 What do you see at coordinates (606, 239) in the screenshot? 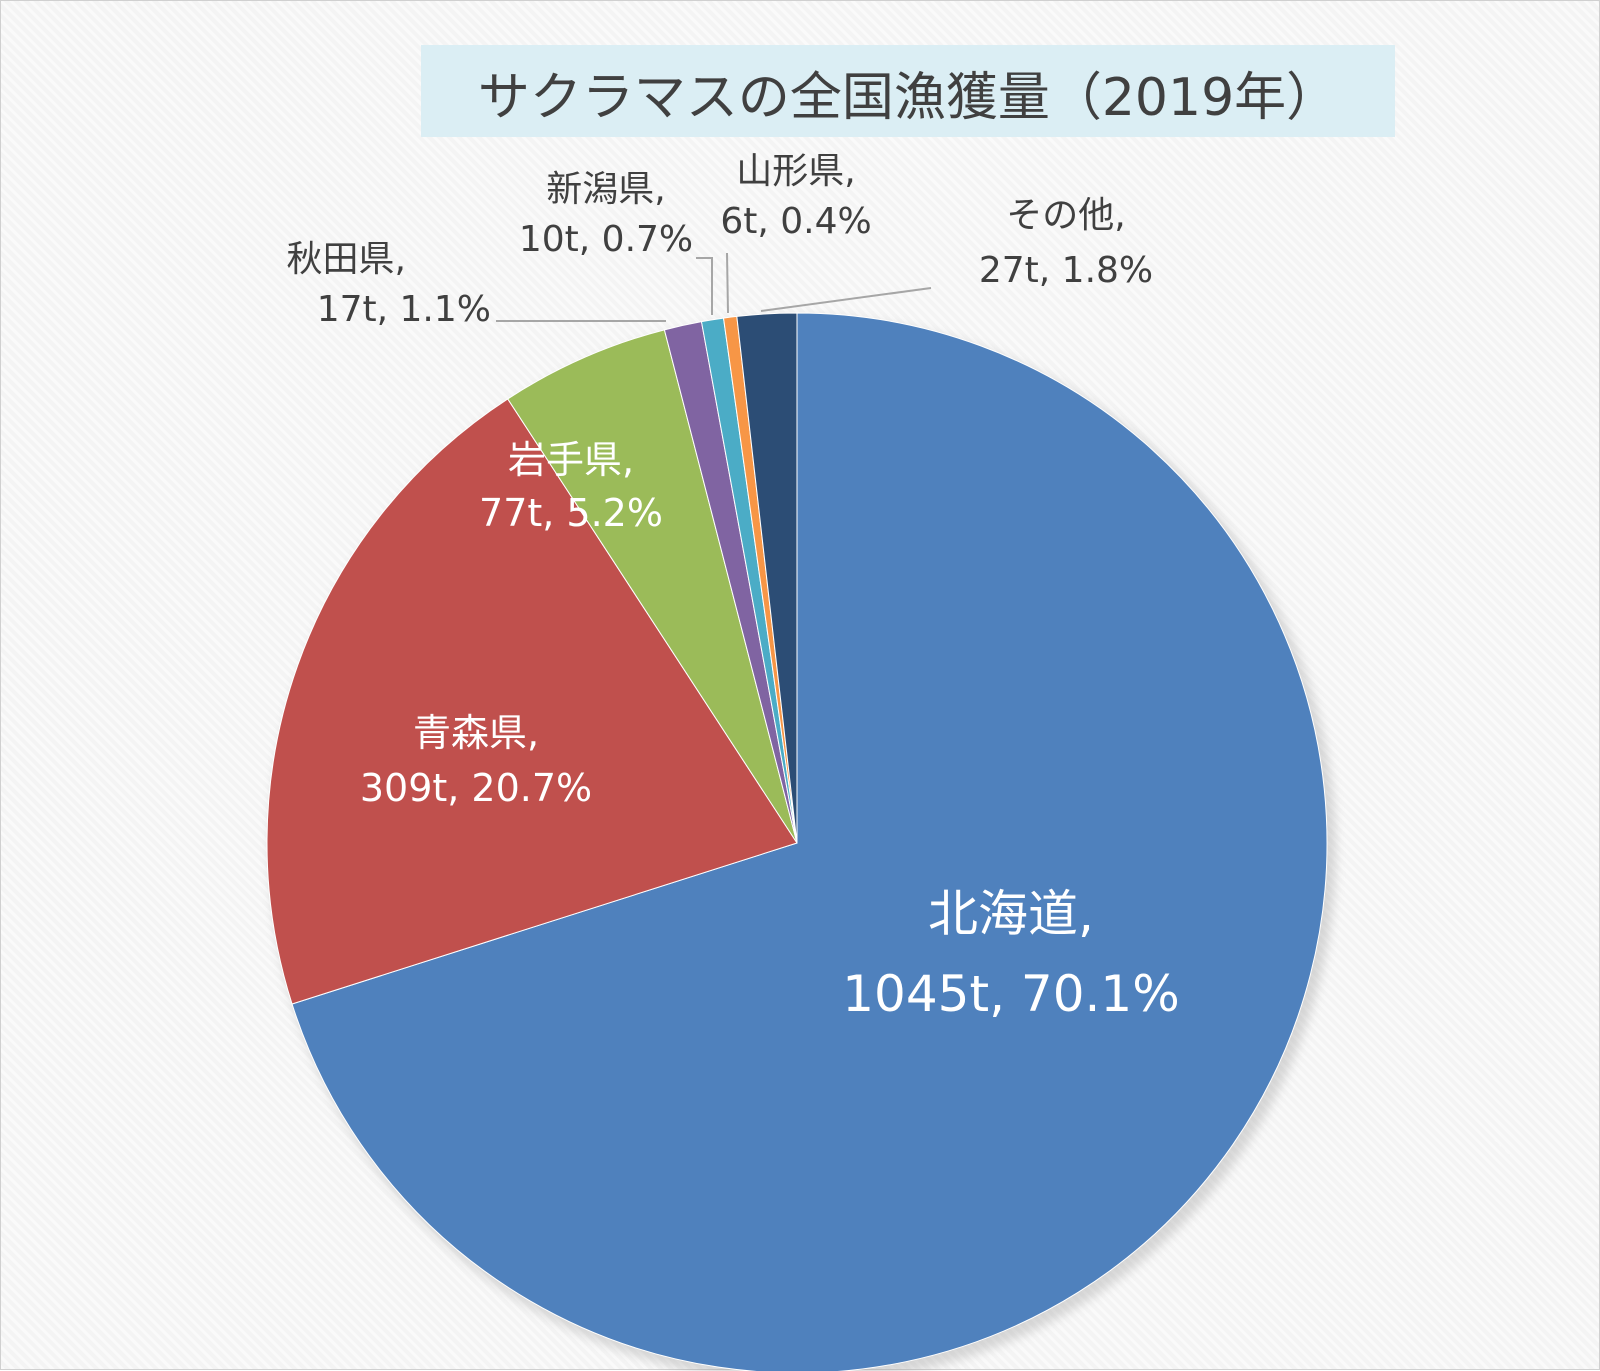
I see `slice-label-value-5: 10t, 0.7%` at bounding box center [606, 239].